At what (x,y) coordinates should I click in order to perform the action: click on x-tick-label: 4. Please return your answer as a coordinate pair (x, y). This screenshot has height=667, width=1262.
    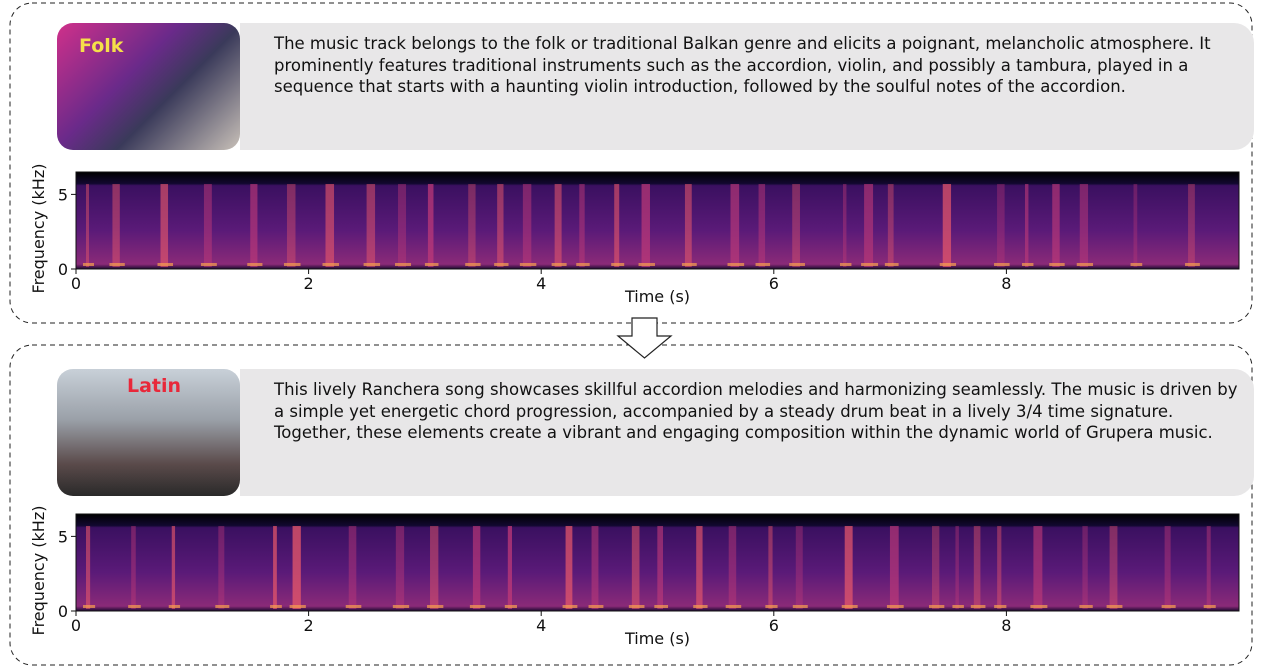
    Looking at the image, I should click on (541, 625).